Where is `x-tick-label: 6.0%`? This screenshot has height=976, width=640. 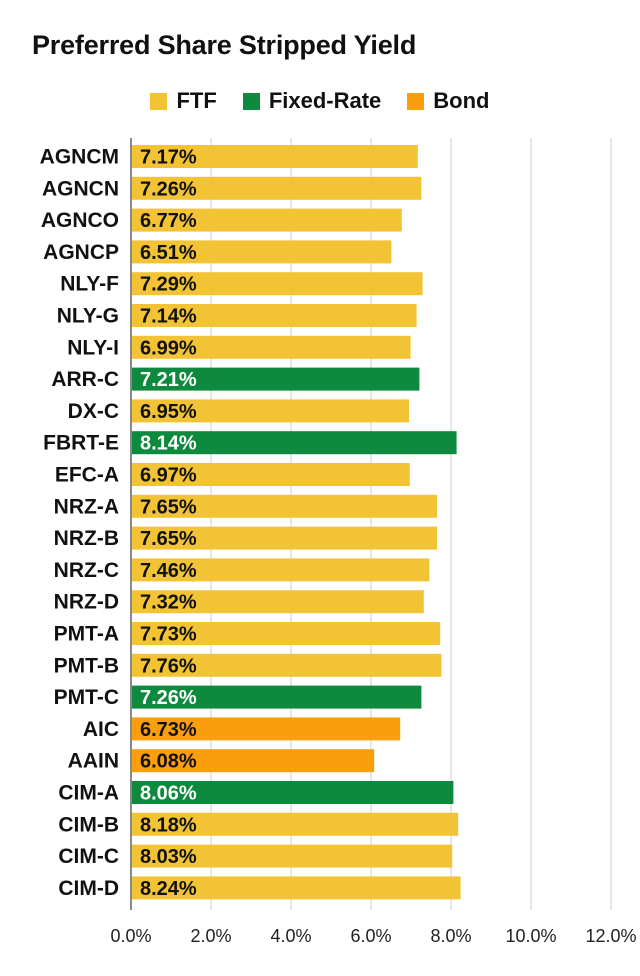 x-tick-label: 6.0% is located at coordinates (370, 936).